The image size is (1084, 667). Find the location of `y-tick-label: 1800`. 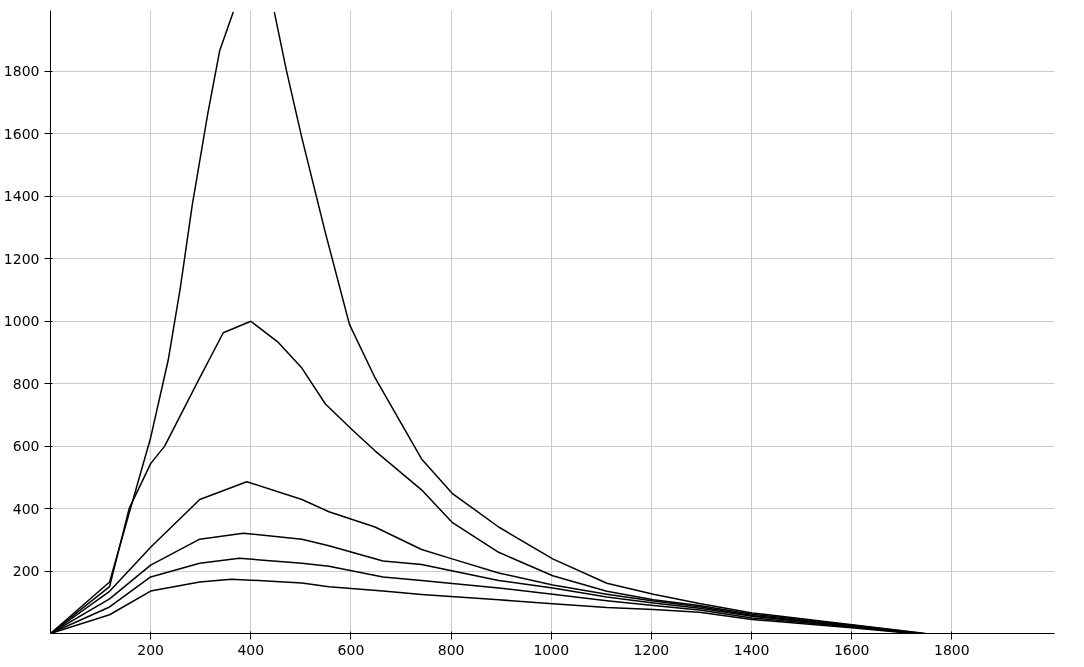

y-tick-label: 1800 is located at coordinates (21, 71).